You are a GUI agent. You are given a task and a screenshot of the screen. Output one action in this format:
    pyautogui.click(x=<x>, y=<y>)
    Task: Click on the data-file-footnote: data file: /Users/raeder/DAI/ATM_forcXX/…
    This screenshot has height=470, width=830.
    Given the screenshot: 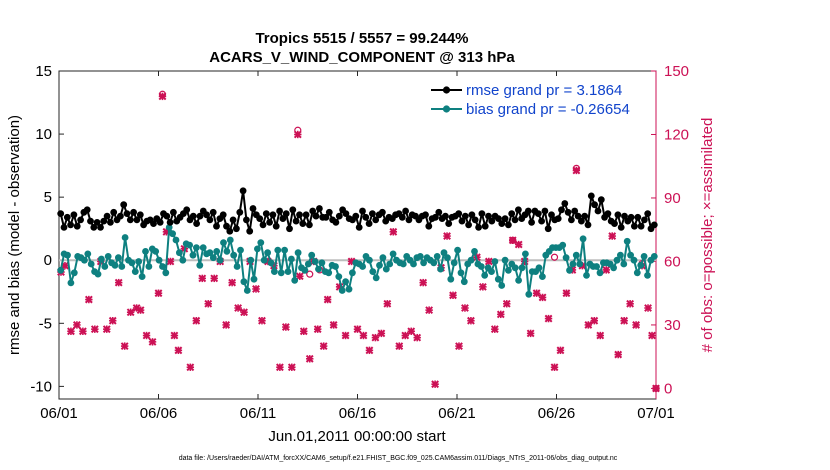 What is the action you would take?
    pyautogui.click(x=398, y=458)
    